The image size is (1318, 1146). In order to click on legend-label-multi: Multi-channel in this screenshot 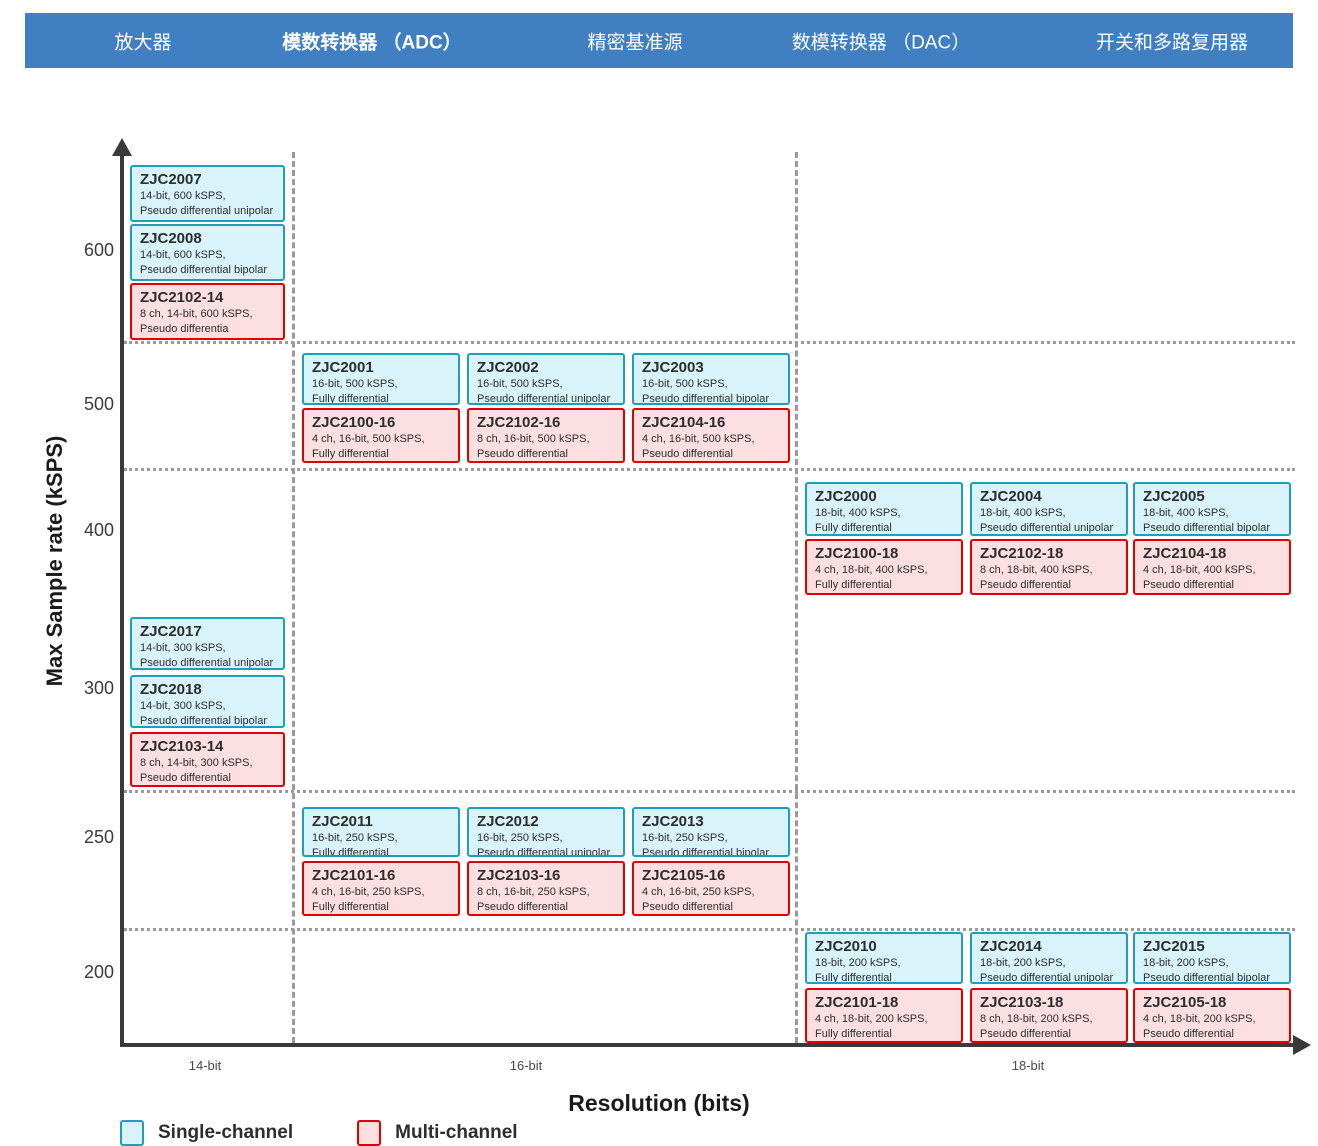, I will do `click(456, 1132)`.